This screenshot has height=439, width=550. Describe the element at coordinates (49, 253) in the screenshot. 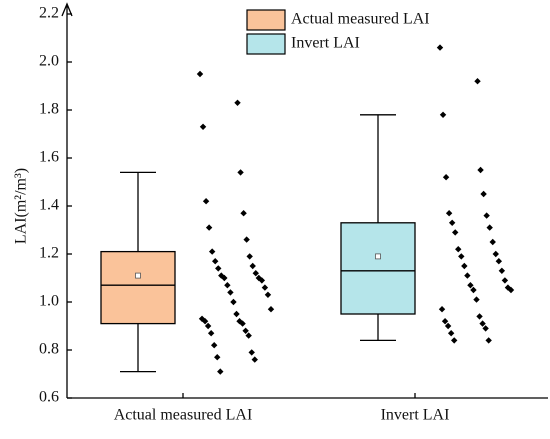

I see `y-tick-label: 1.2` at that location.